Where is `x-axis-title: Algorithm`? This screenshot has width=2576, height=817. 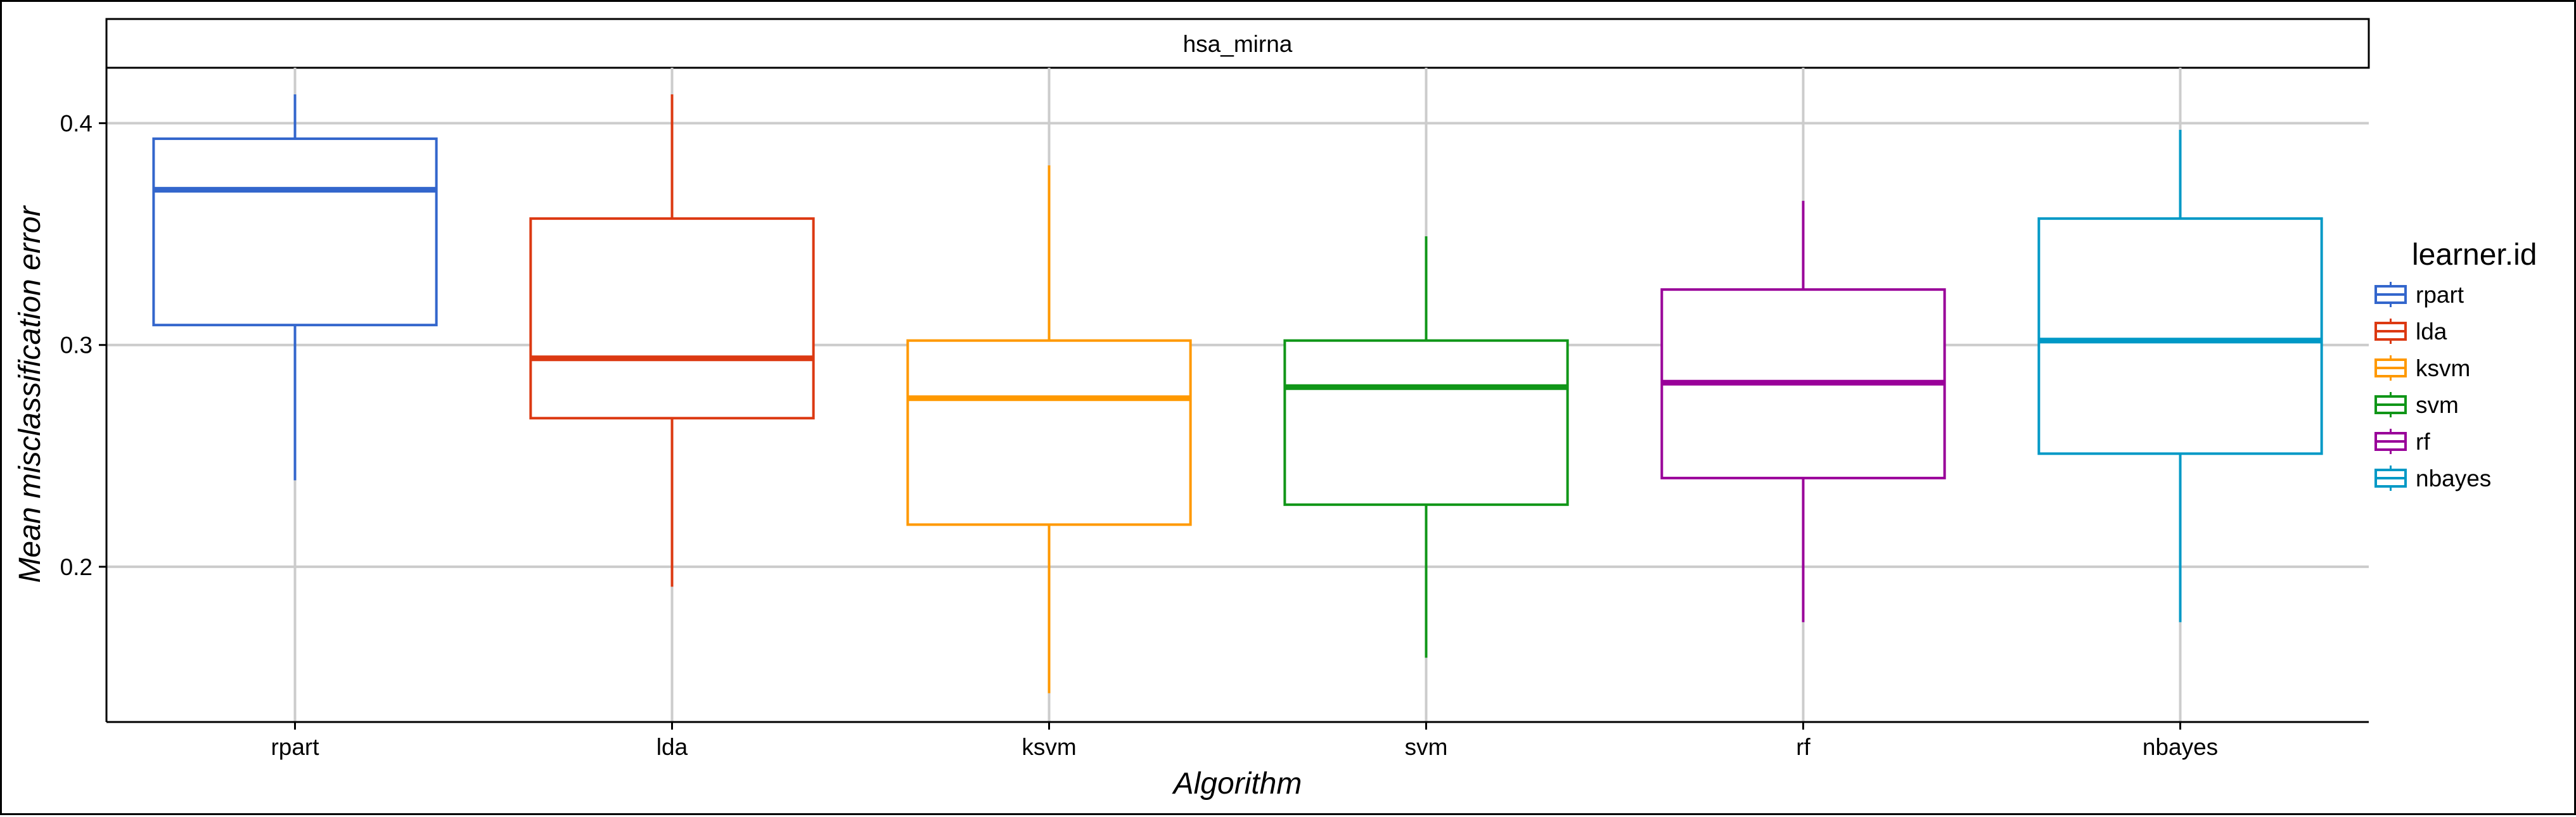
x-axis-title: Algorithm is located at coordinates (1237, 784).